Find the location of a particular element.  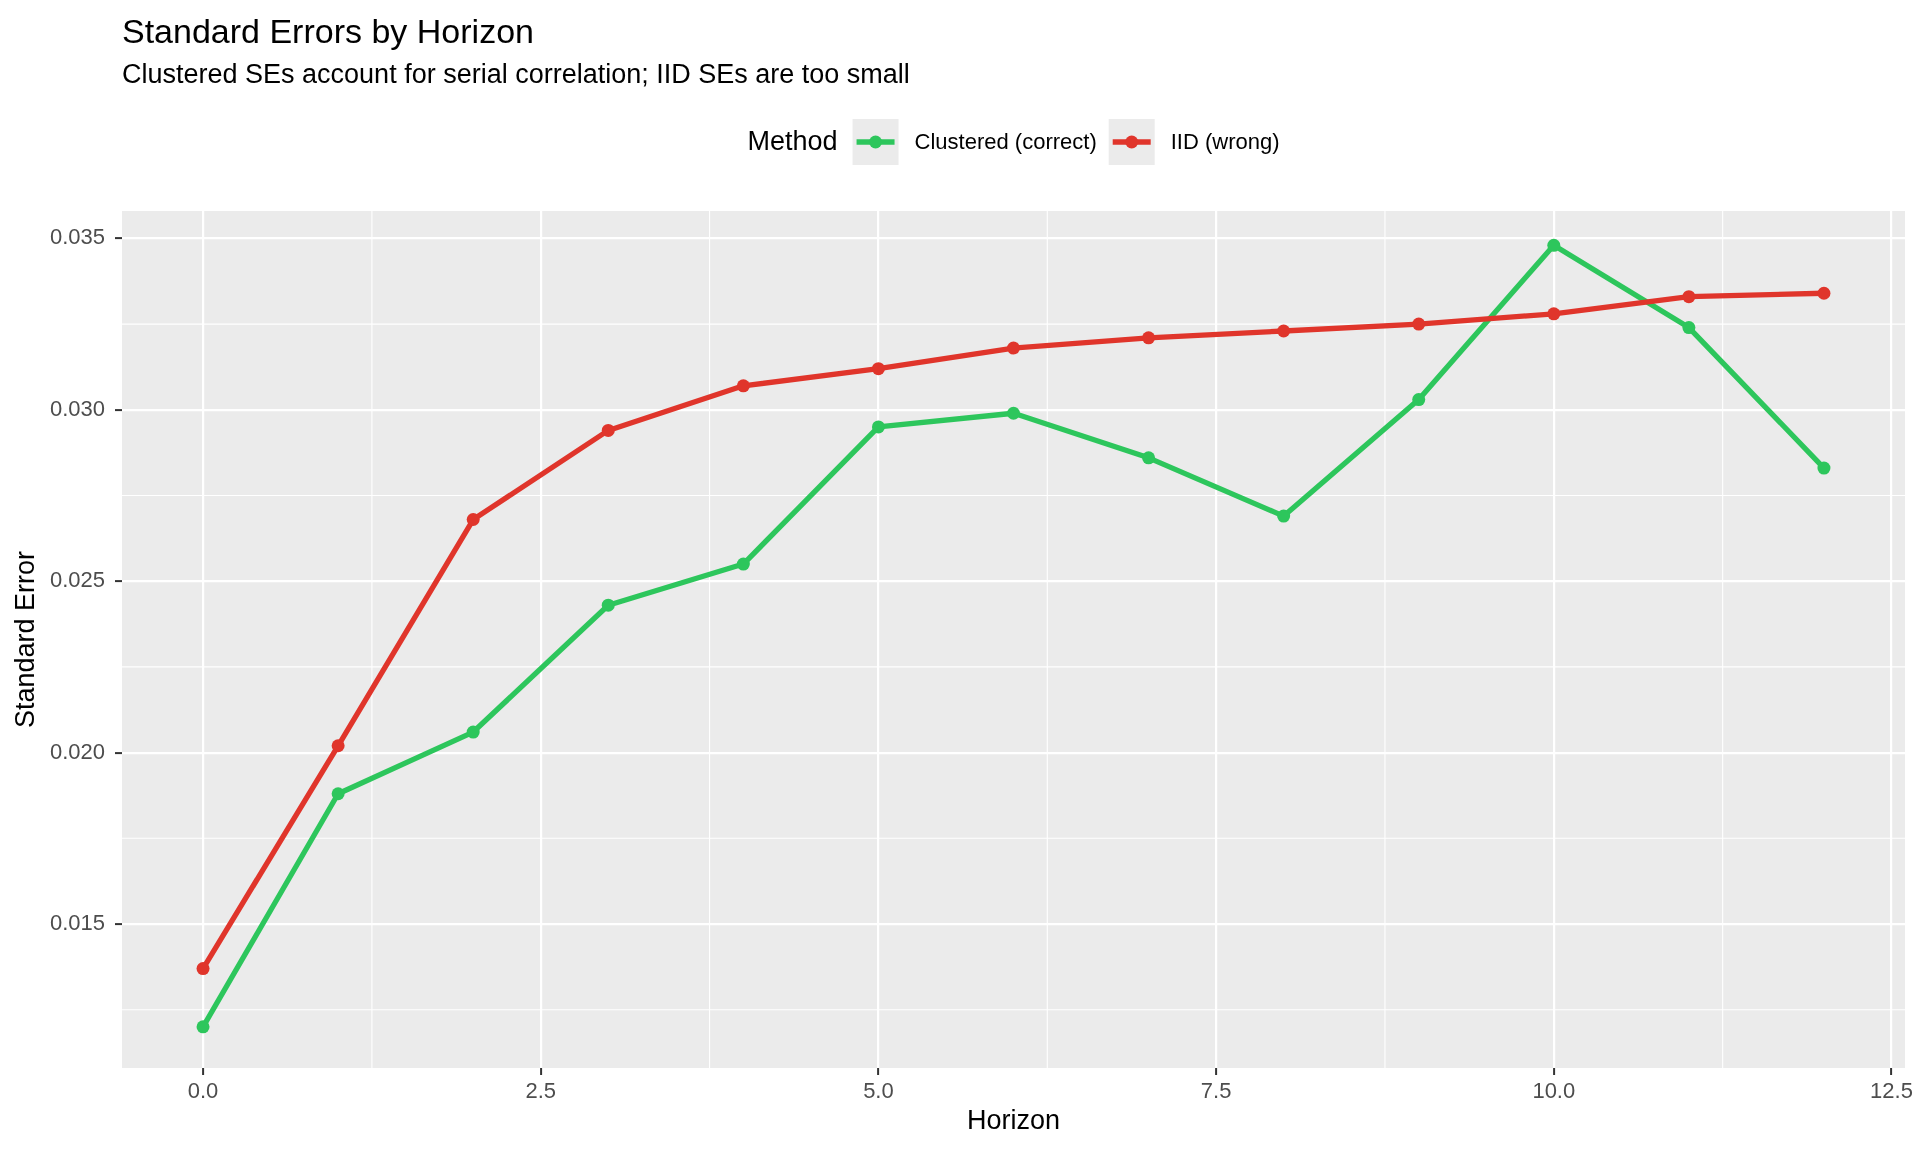

legend-label: Clustered (correct) is located at coordinates (1005, 142).